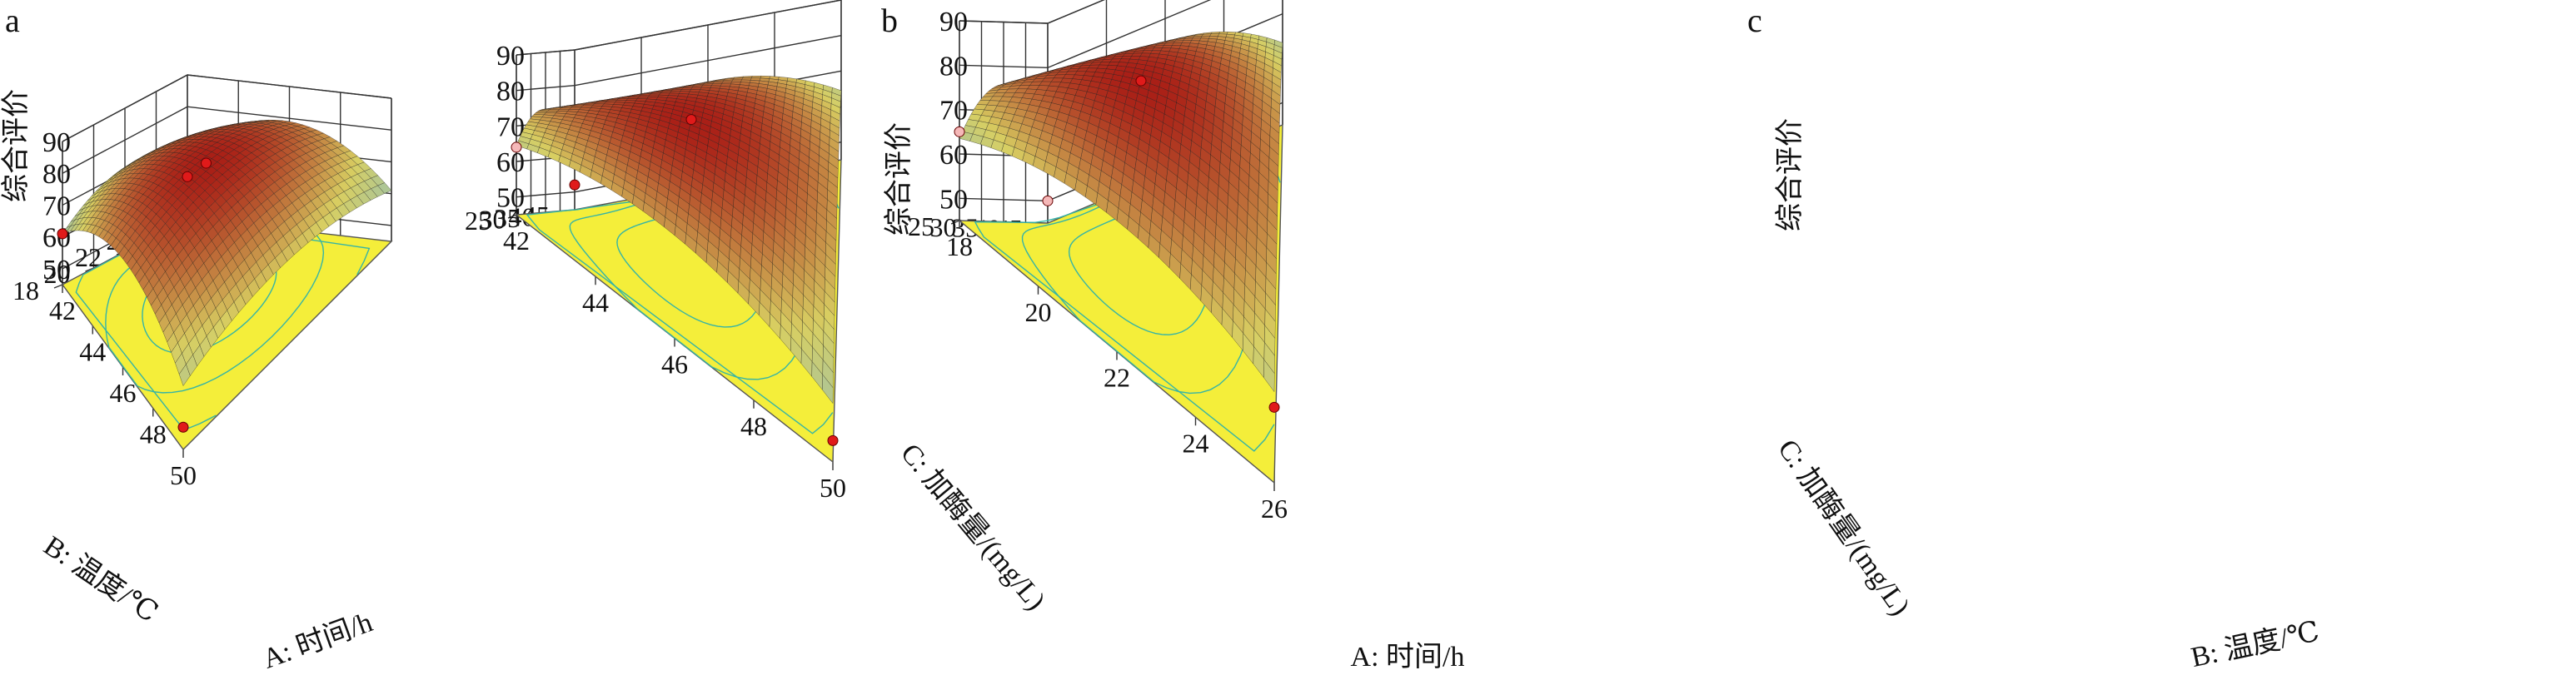 This screenshot has width=2576, height=680. Describe the element at coordinates (1274, 509) in the screenshot. I see `x-tick-label: 26` at that location.